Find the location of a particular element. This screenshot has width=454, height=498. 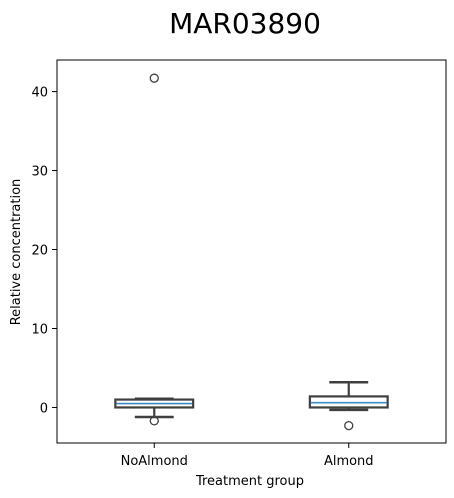

x-tick-label: Almond is located at coordinates (349, 461).